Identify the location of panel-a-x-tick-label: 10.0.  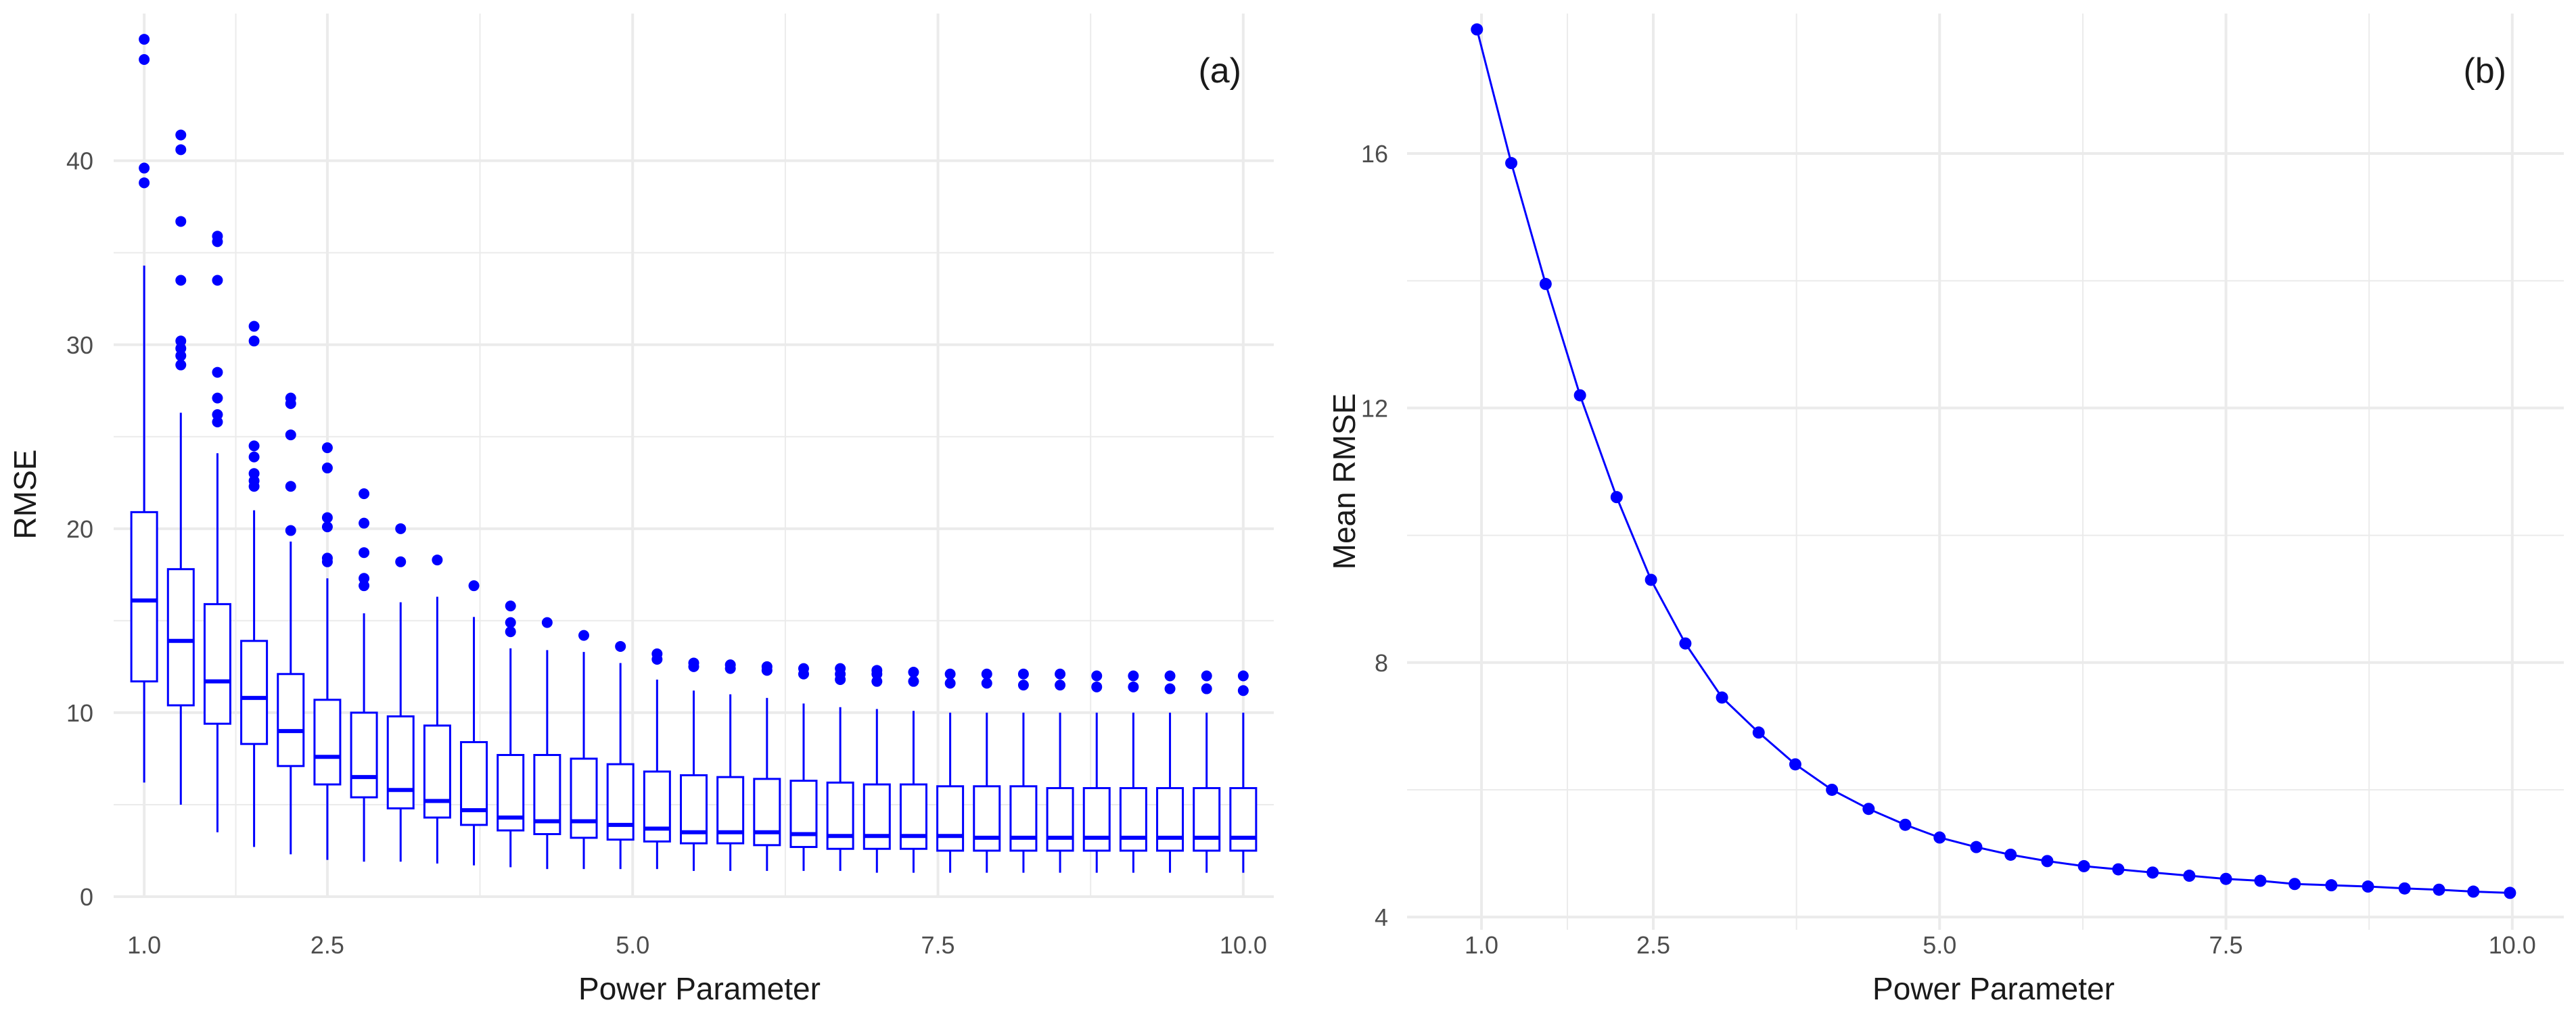
(1243, 945).